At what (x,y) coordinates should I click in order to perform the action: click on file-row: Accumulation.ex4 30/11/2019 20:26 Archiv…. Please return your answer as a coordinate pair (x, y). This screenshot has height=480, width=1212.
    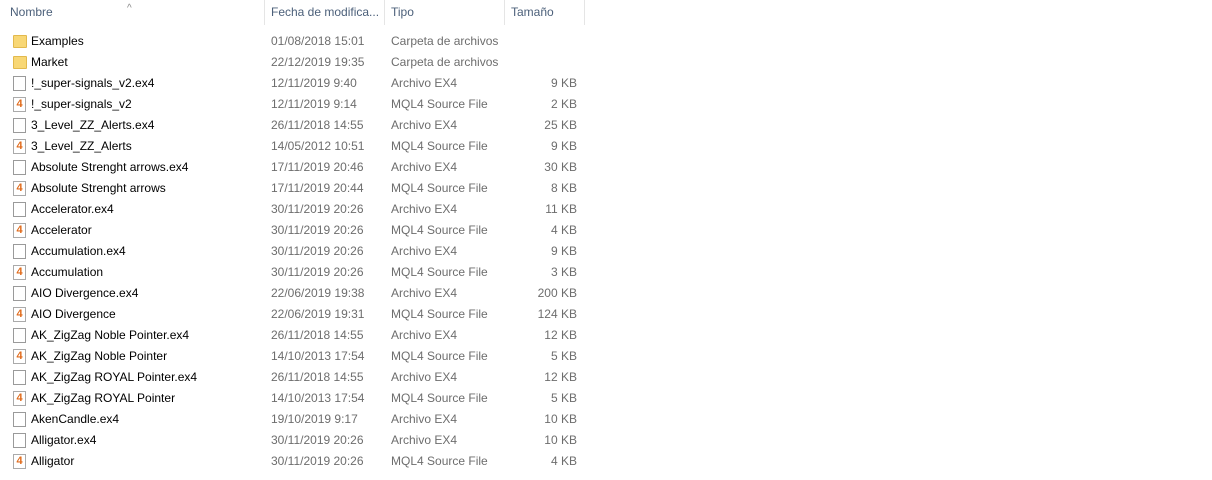
    Looking at the image, I should click on (292, 251).